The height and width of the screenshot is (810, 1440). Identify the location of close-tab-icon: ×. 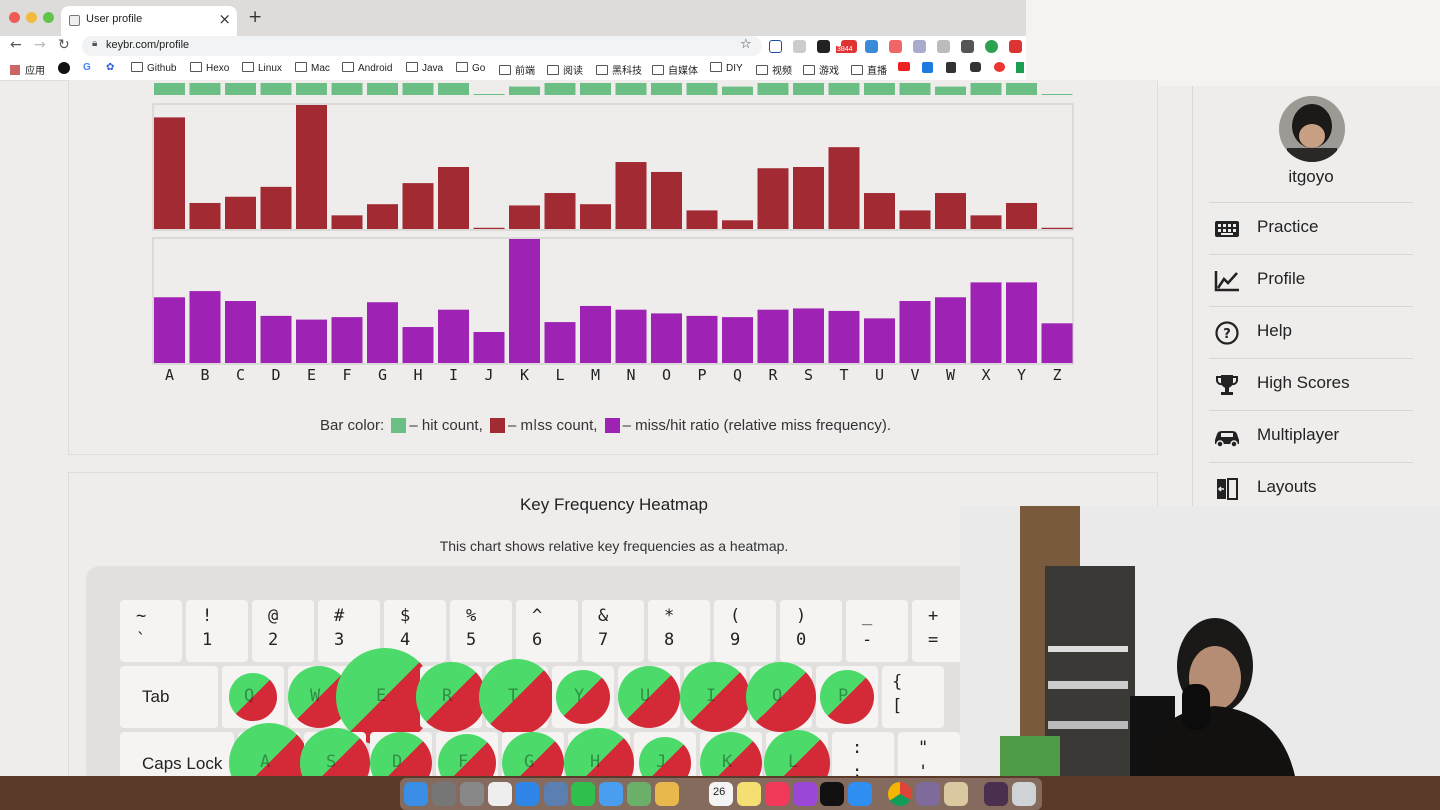
(224, 19).